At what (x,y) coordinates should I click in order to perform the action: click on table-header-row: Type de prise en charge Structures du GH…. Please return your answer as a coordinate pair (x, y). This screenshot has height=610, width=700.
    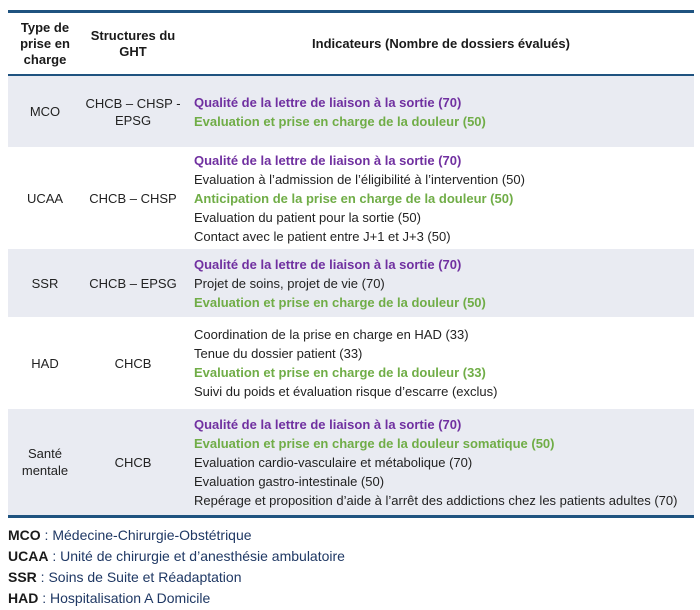
    Looking at the image, I should click on (351, 44).